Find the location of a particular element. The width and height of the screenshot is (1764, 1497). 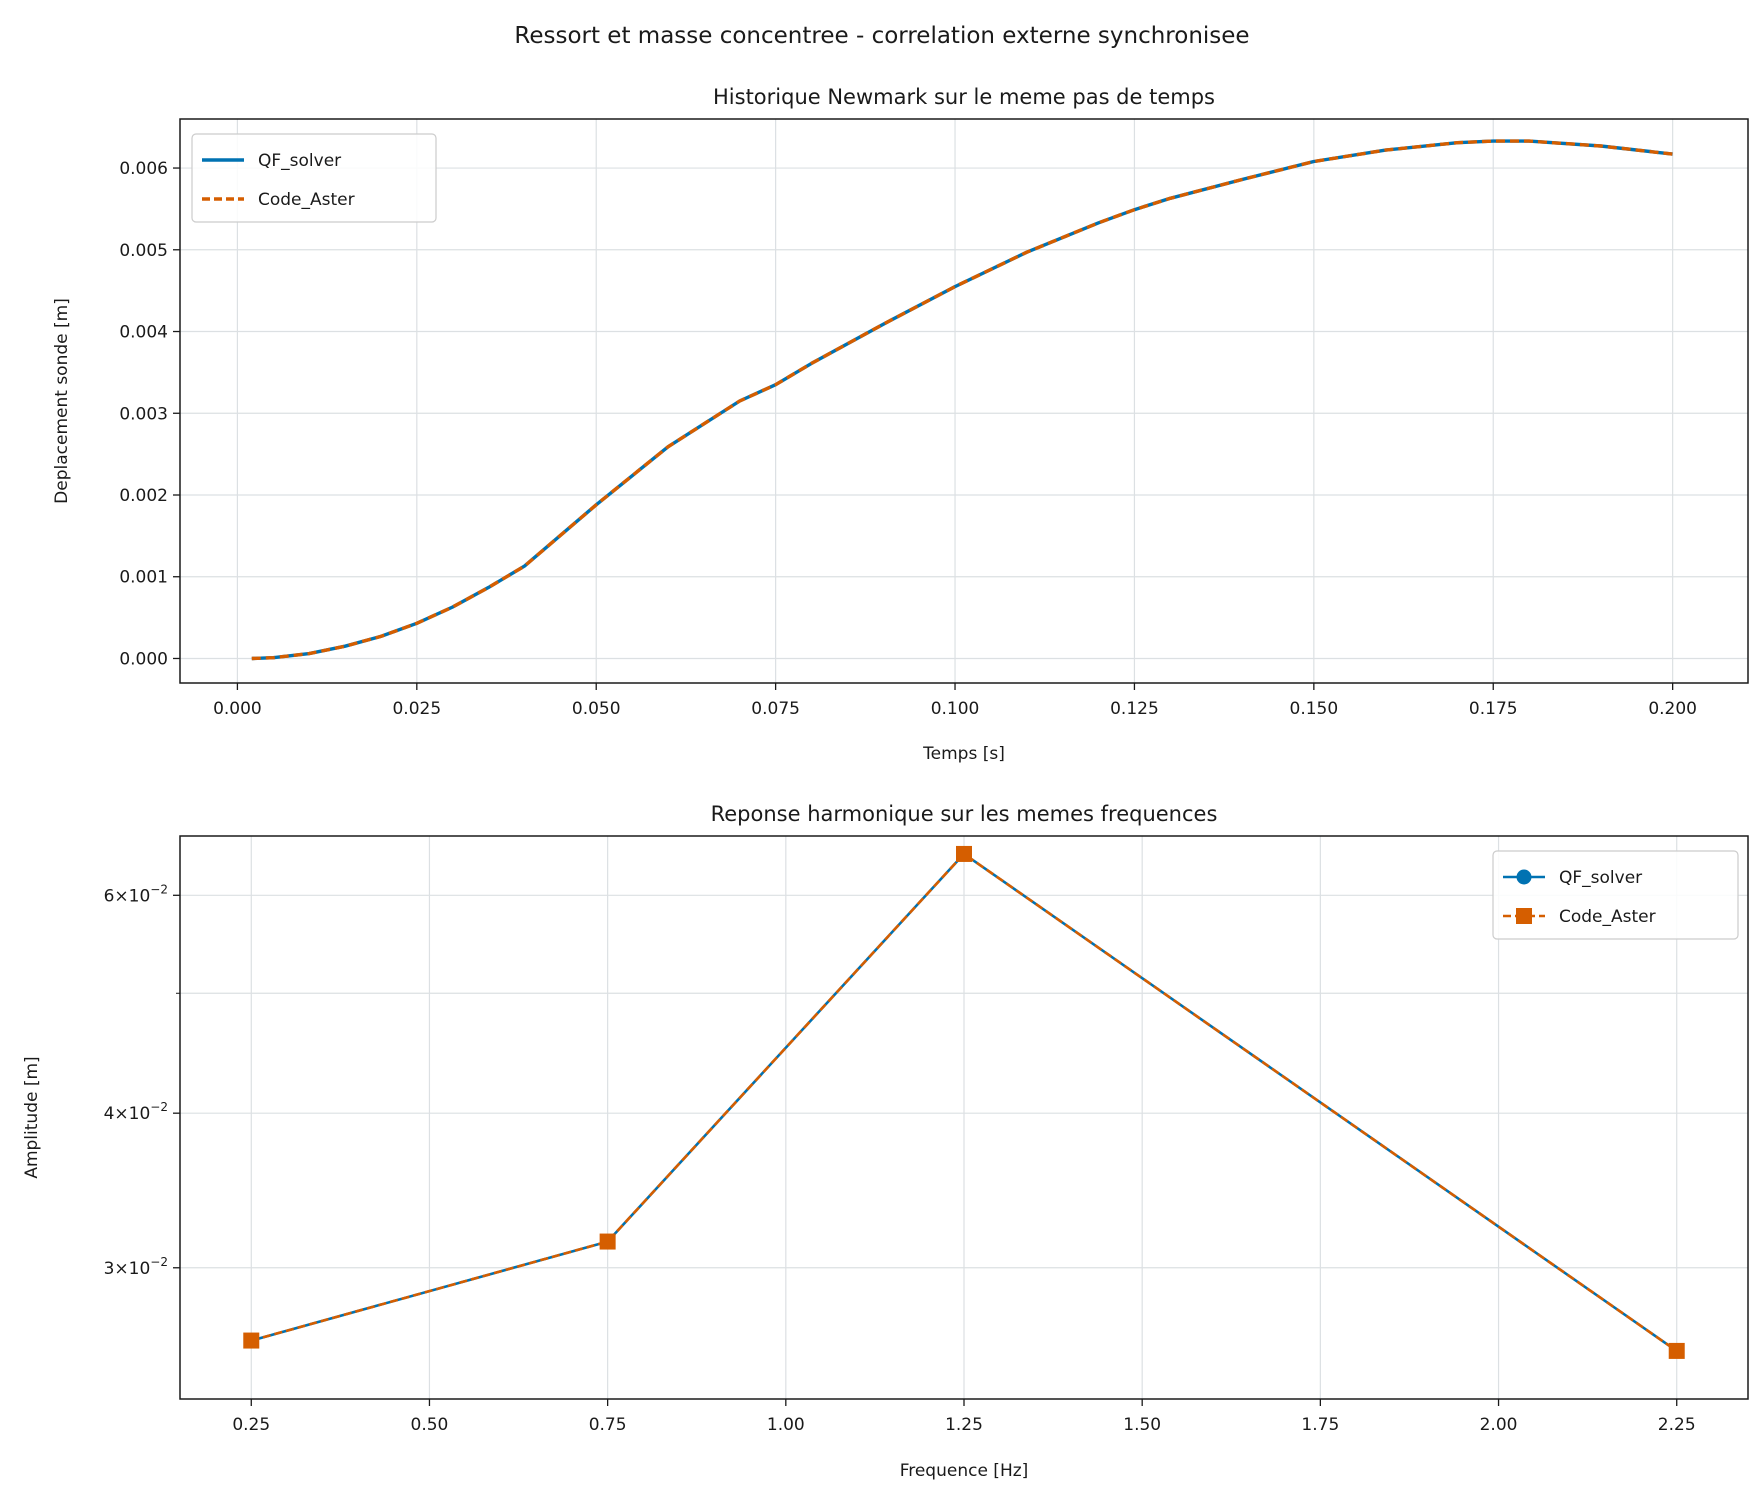

x-tick-label: 0.075 is located at coordinates (775, 709).